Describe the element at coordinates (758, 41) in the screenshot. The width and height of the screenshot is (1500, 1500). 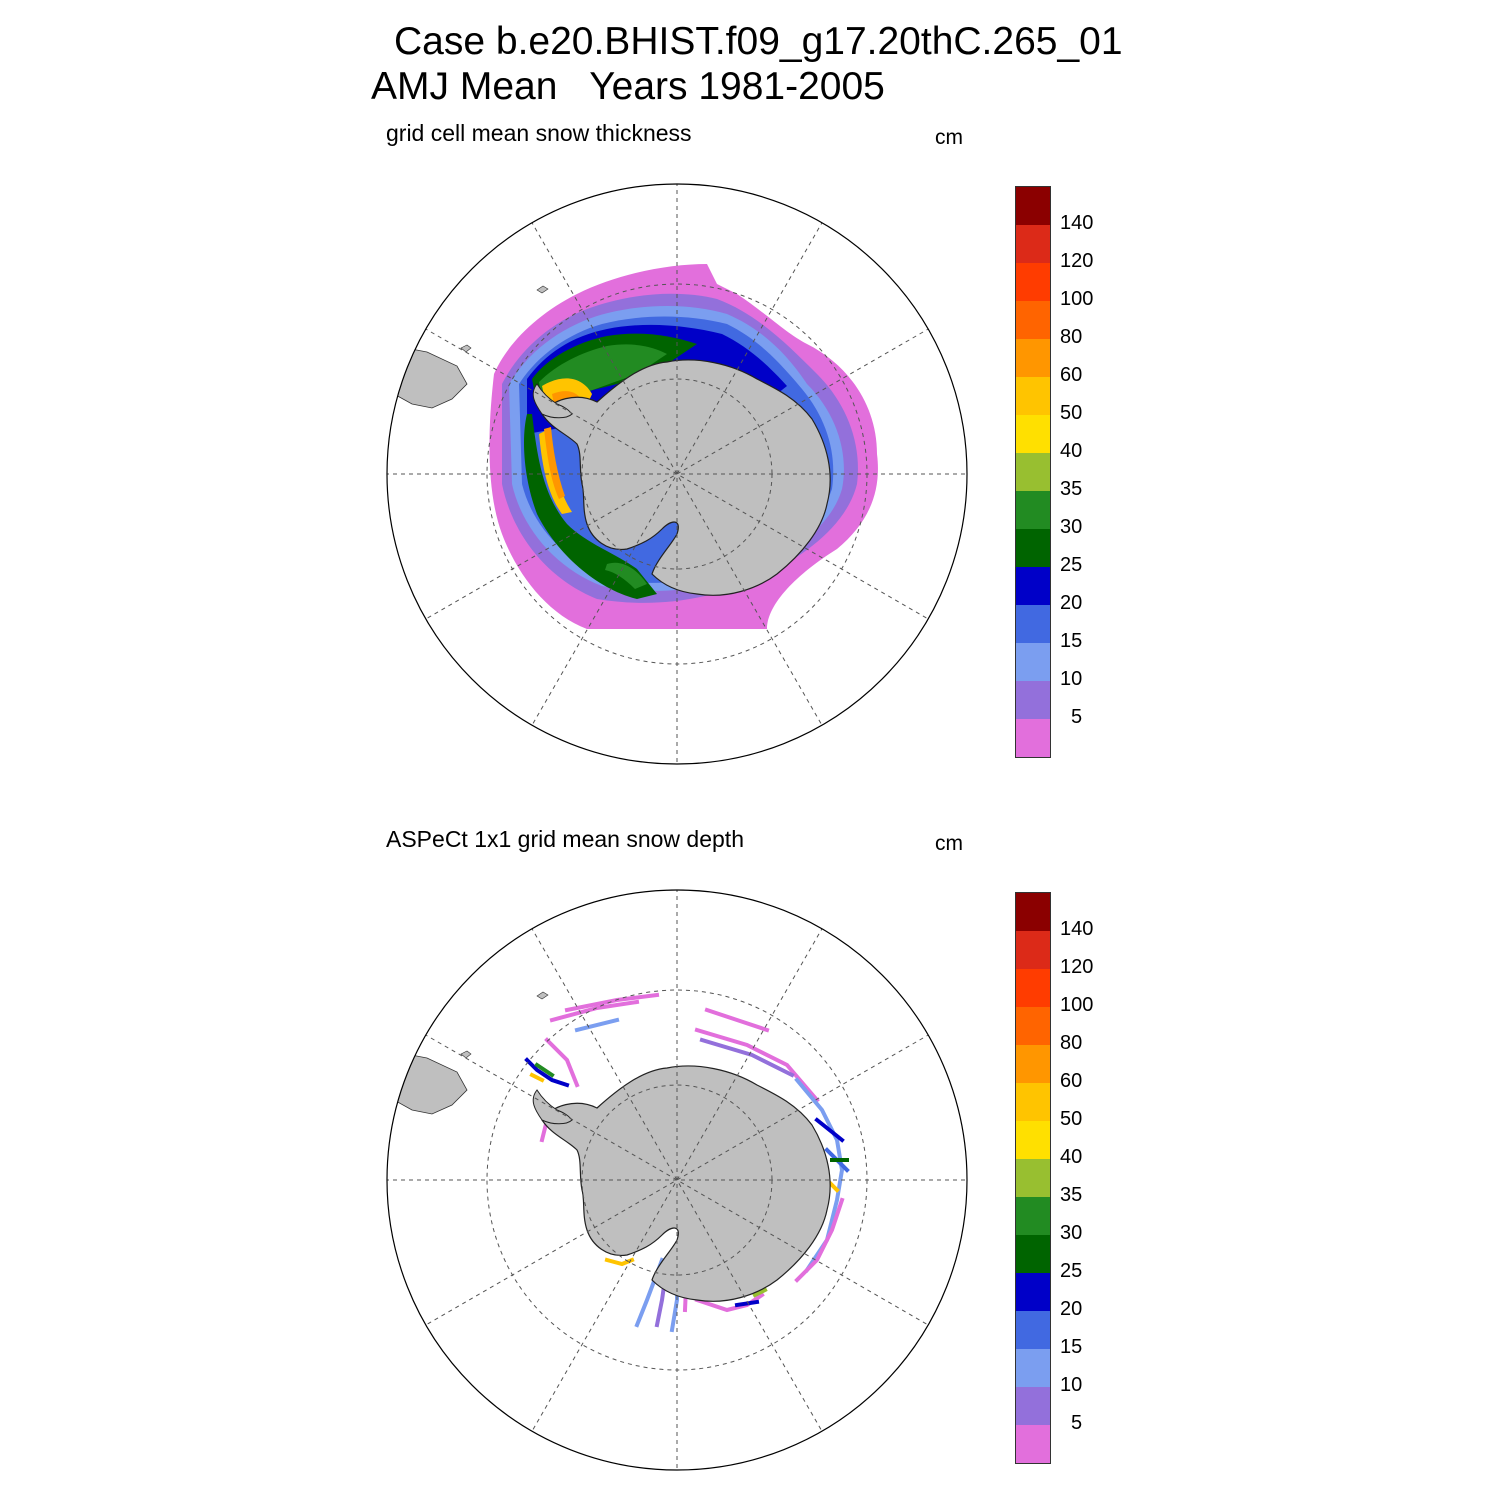
I see `case-title: Case b.e20.BHIST.f09_g17.20thC.265_01` at that location.